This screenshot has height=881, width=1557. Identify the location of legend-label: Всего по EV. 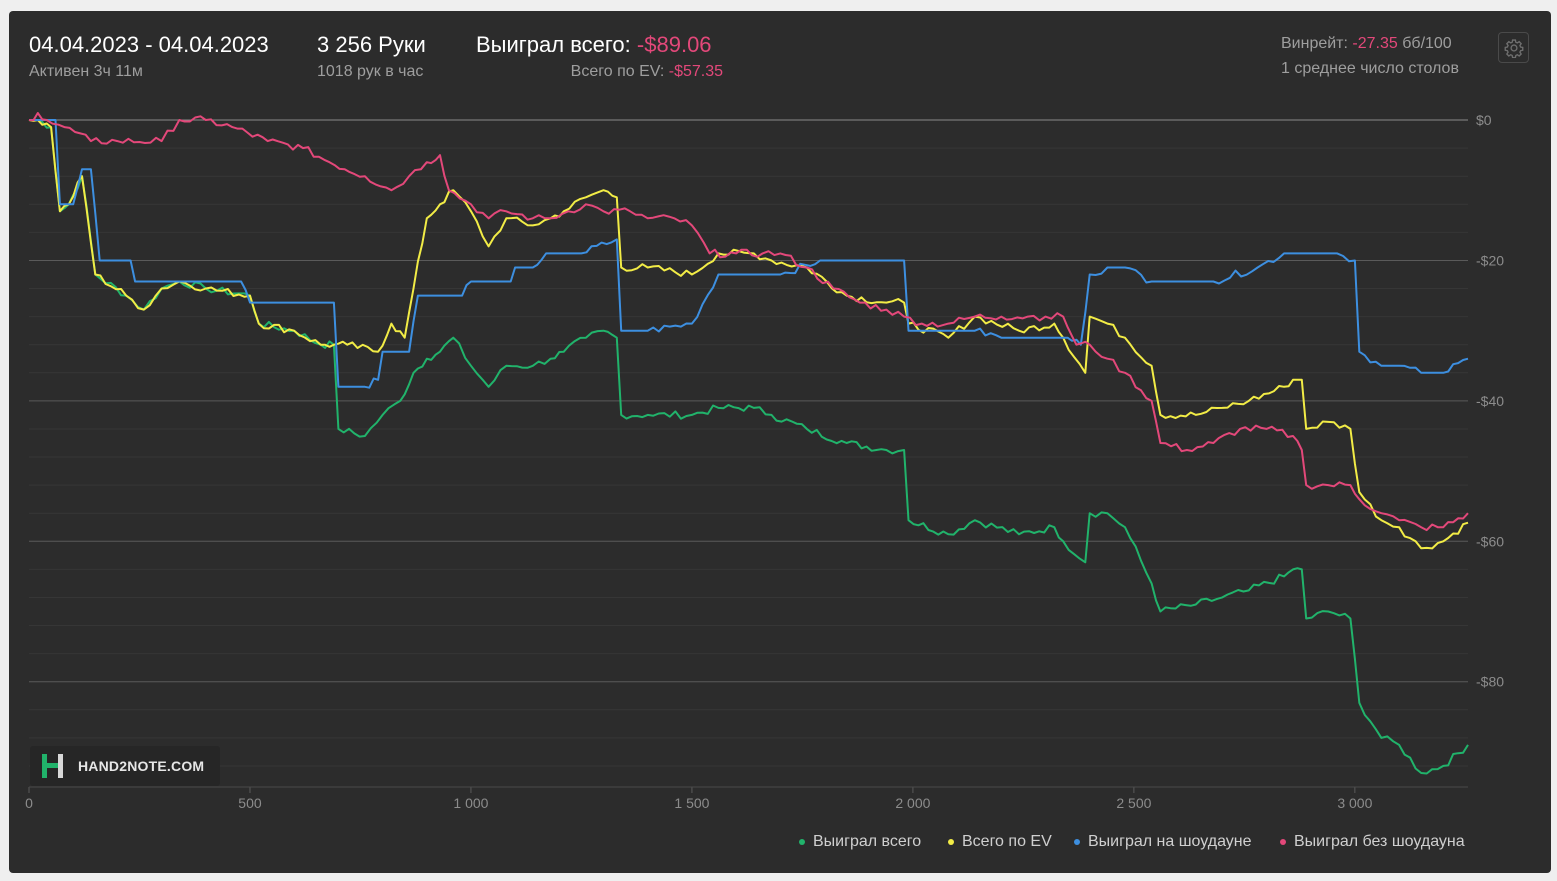
(1007, 841).